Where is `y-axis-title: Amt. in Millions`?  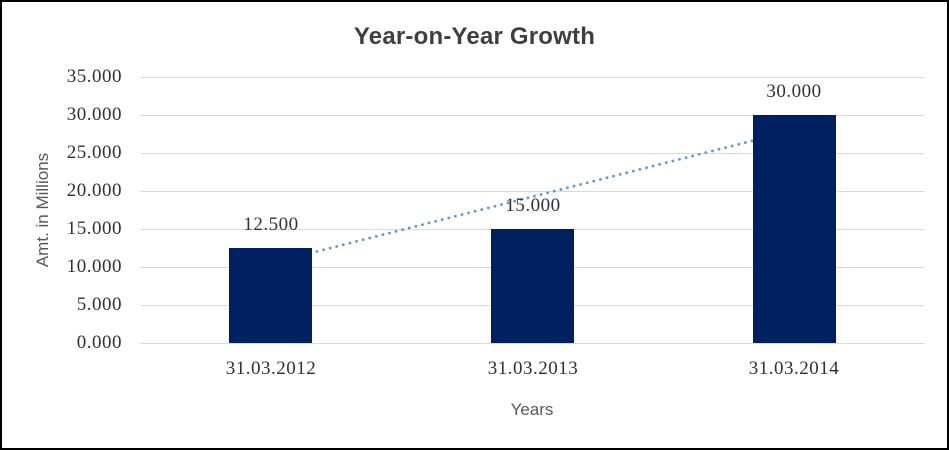 y-axis-title: Amt. in Millions is located at coordinates (42, 210).